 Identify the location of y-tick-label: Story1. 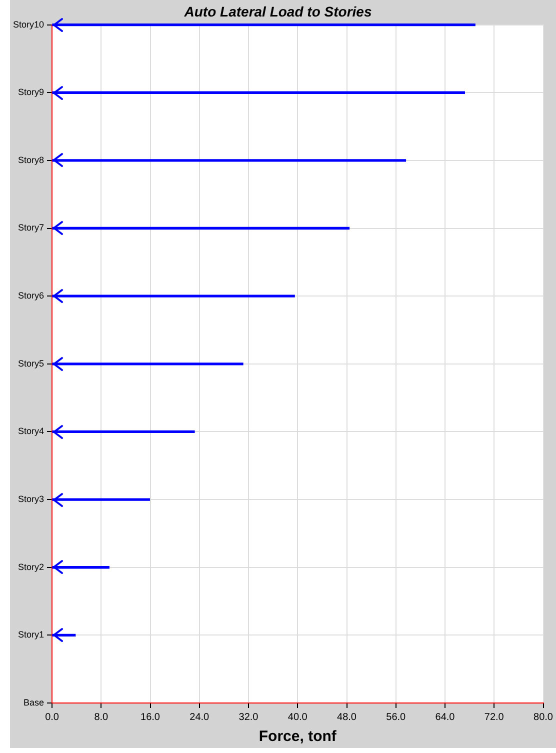
(31, 635).